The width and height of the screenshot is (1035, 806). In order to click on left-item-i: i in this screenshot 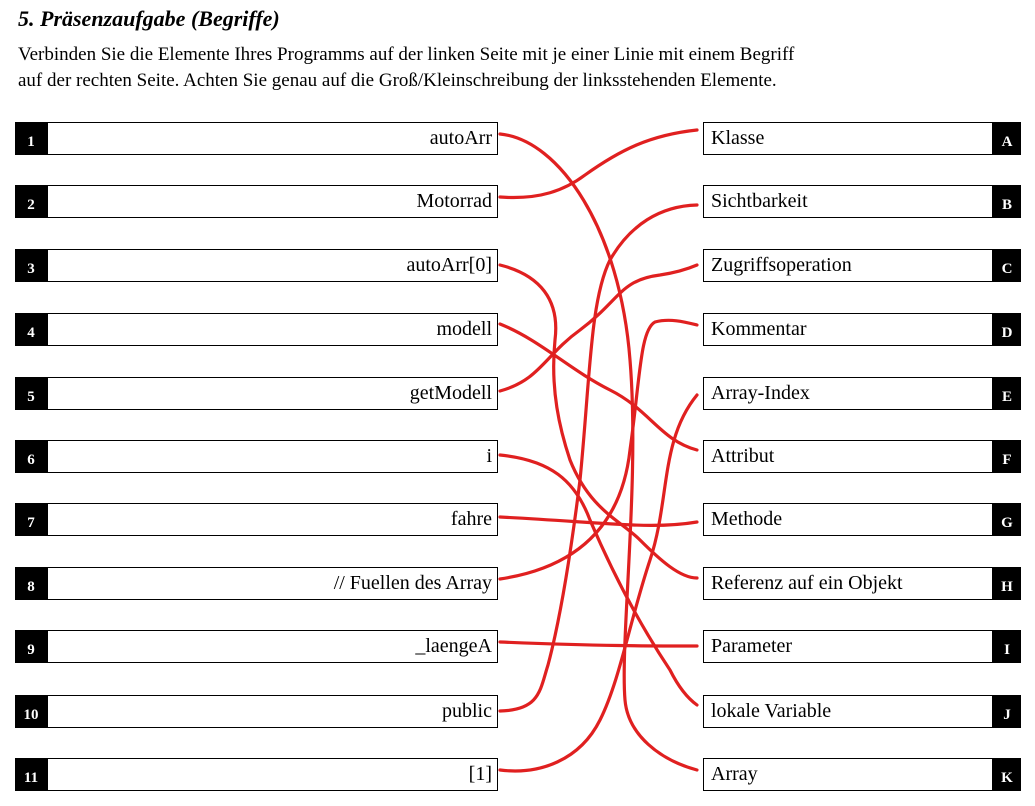, I will do `click(272, 456)`.